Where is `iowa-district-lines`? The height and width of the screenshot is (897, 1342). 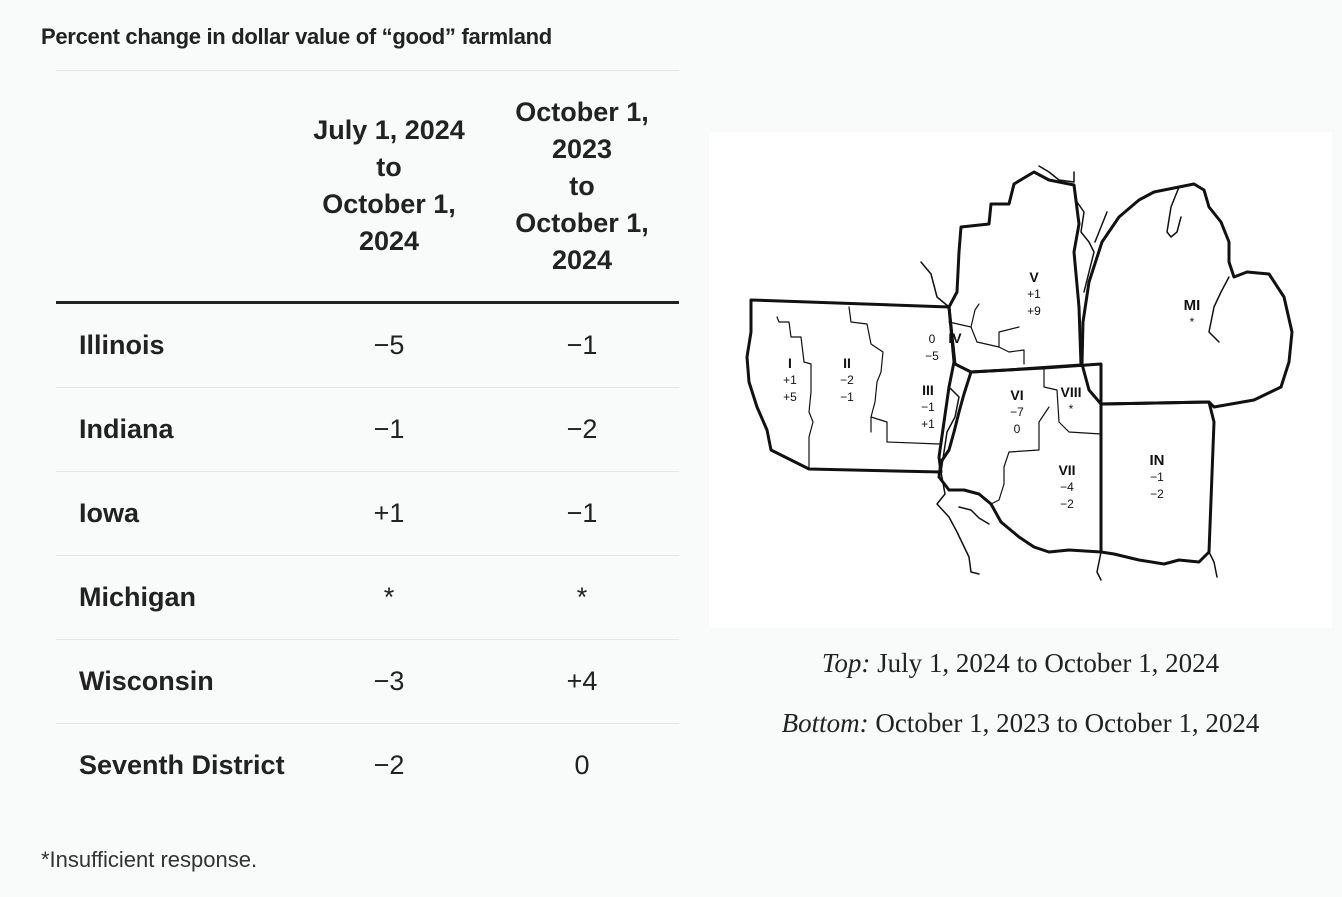
iowa-district-lines is located at coordinates (858, 388).